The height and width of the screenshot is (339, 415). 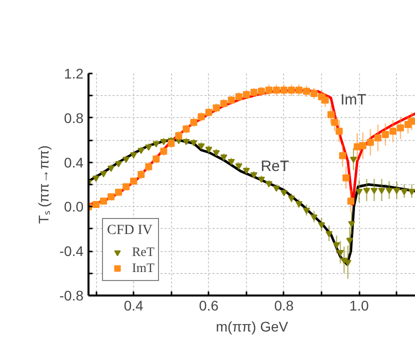 I want to click on y-tick-label: 1.2, so click(x=74, y=74).